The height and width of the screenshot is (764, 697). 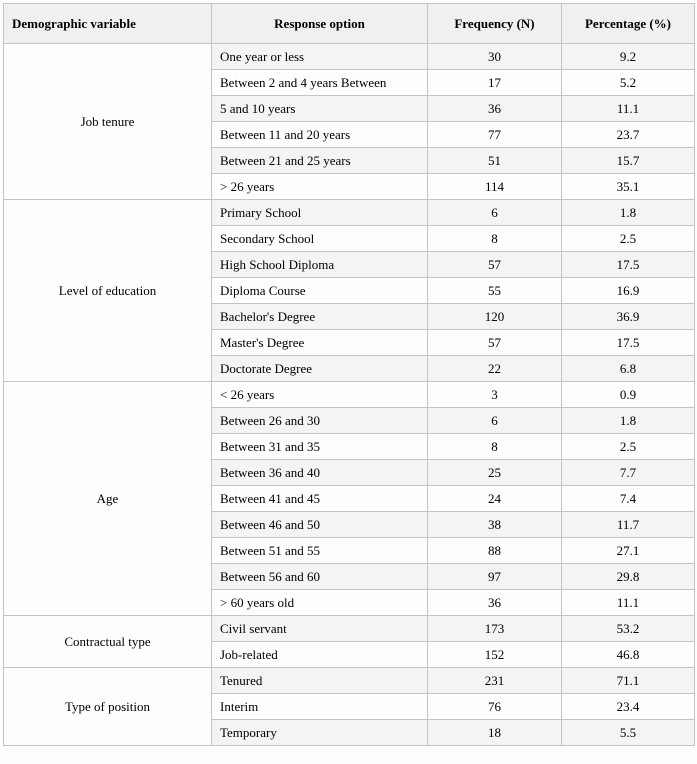 I want to click on variable-cell: Type of position, so click(x=107, y=706).